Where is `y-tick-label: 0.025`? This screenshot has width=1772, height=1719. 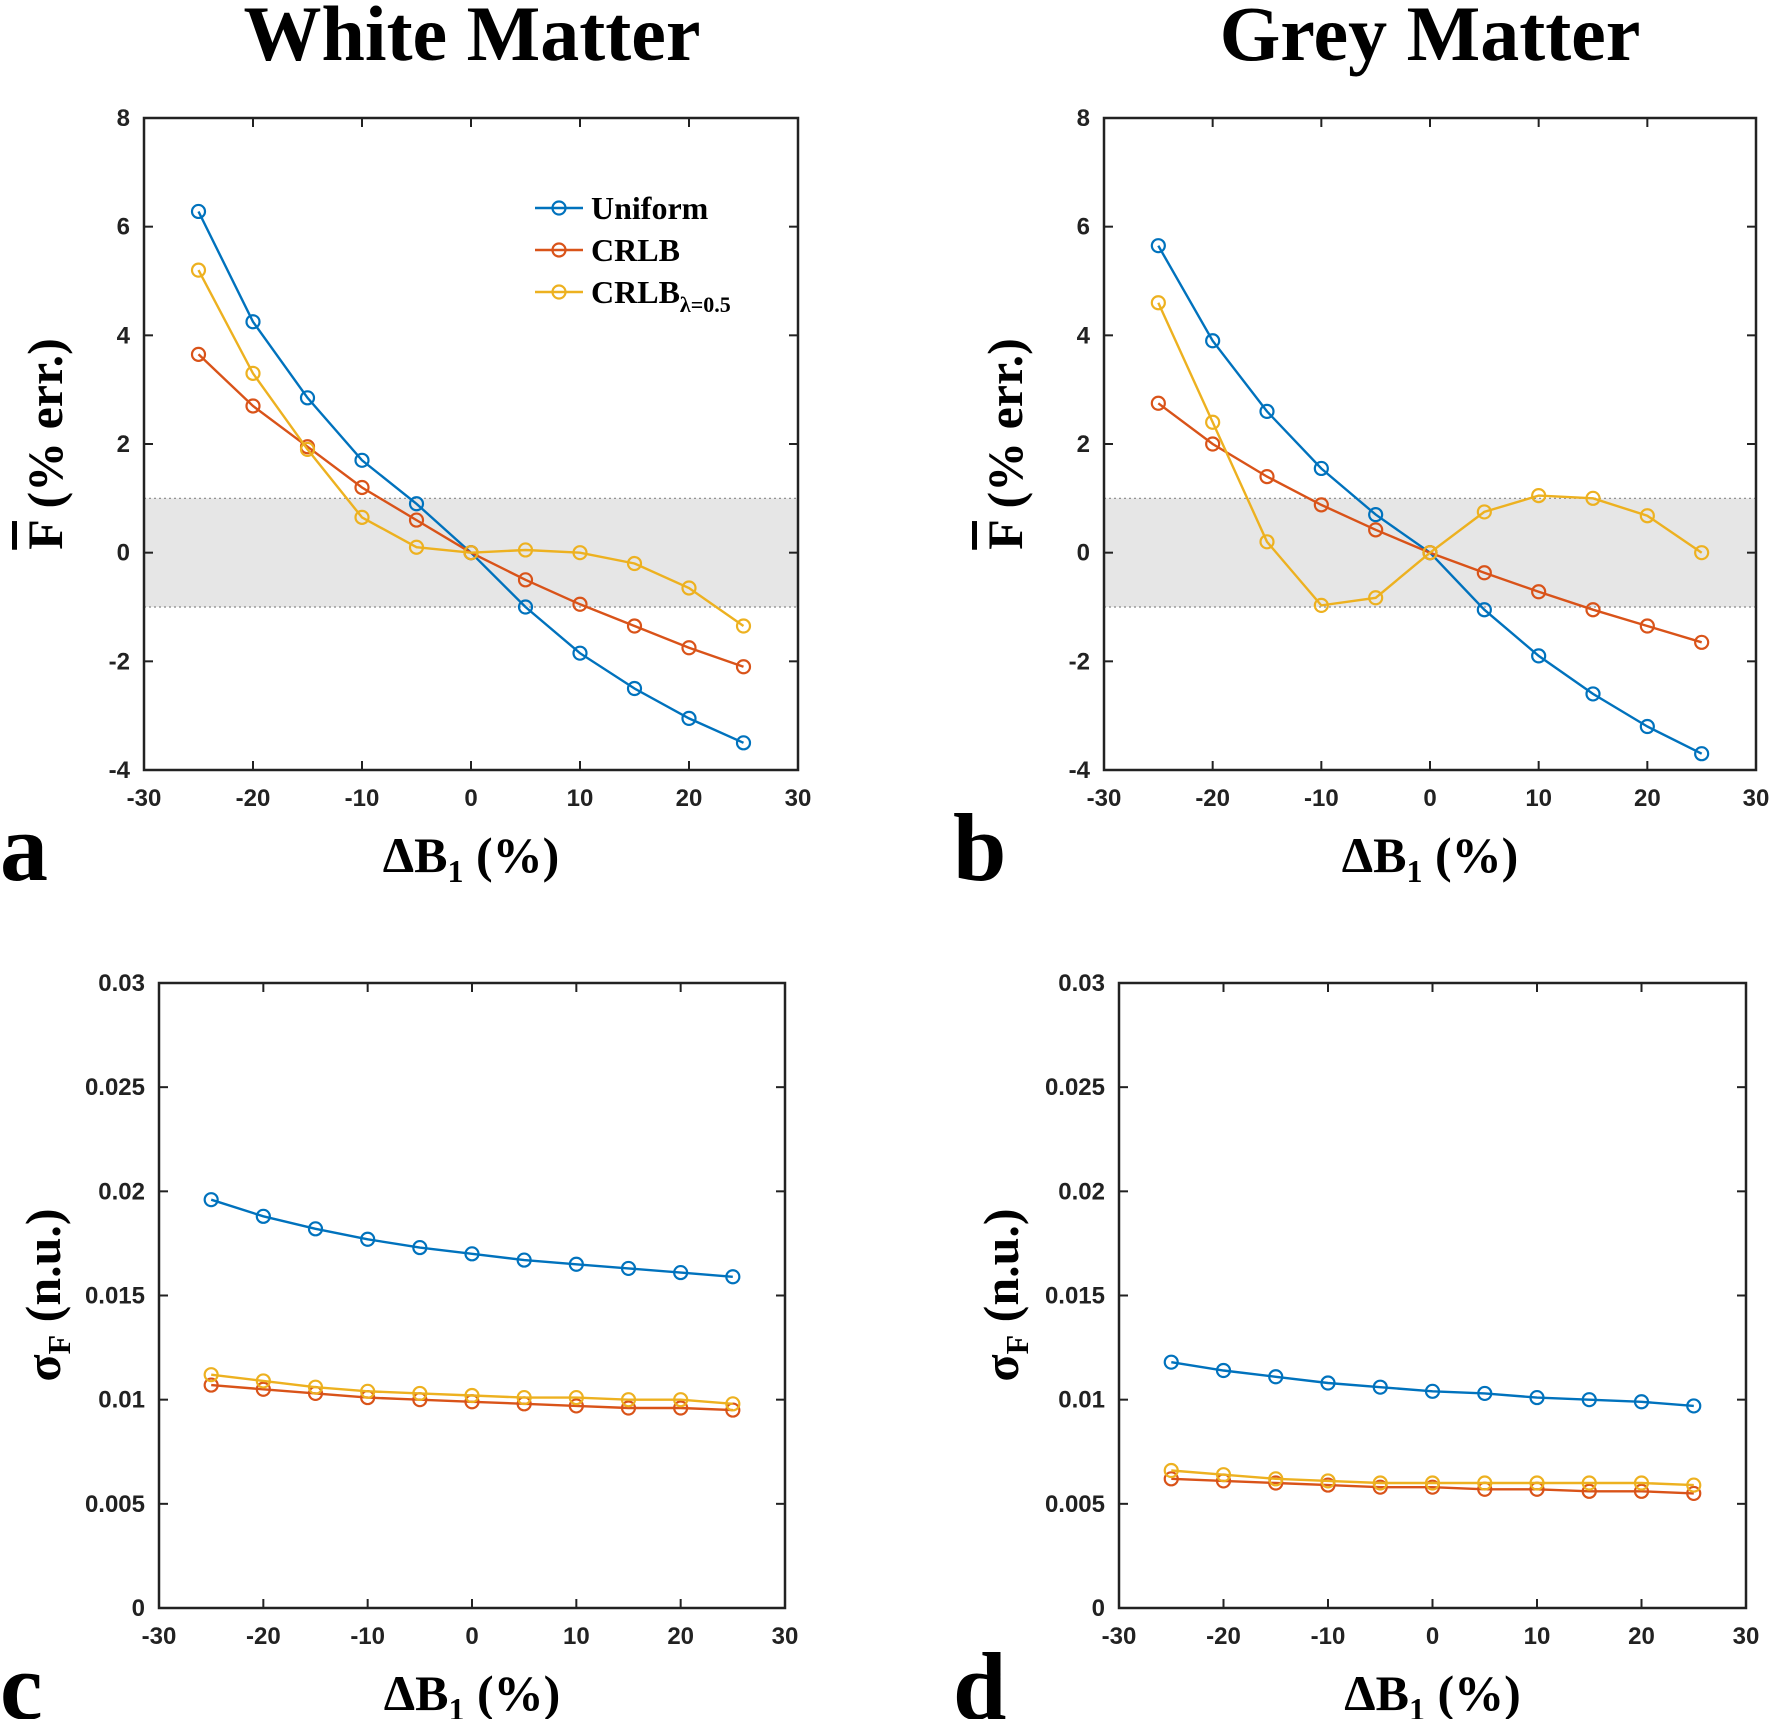
y-tick-label: 0.025 is located at coordinates (1075, 1087).